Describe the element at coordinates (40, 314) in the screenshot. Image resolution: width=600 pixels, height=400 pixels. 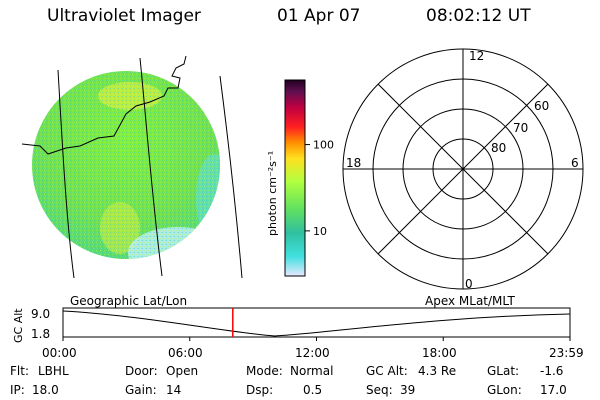
I see `y-tick-9: 9.0` at that location.